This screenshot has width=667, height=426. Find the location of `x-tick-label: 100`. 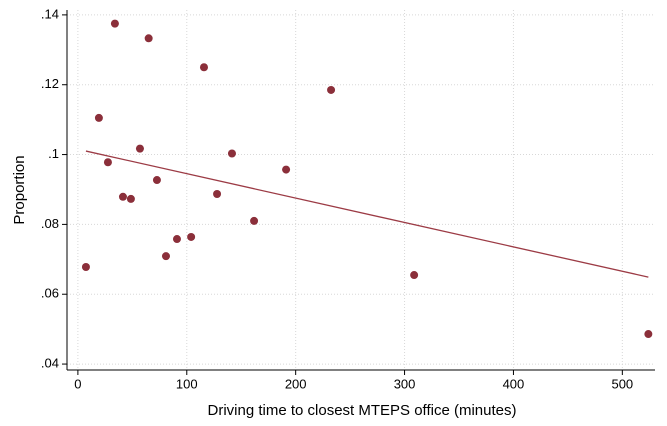

x-tick-label: 100 is located at coordinates (187, 383).